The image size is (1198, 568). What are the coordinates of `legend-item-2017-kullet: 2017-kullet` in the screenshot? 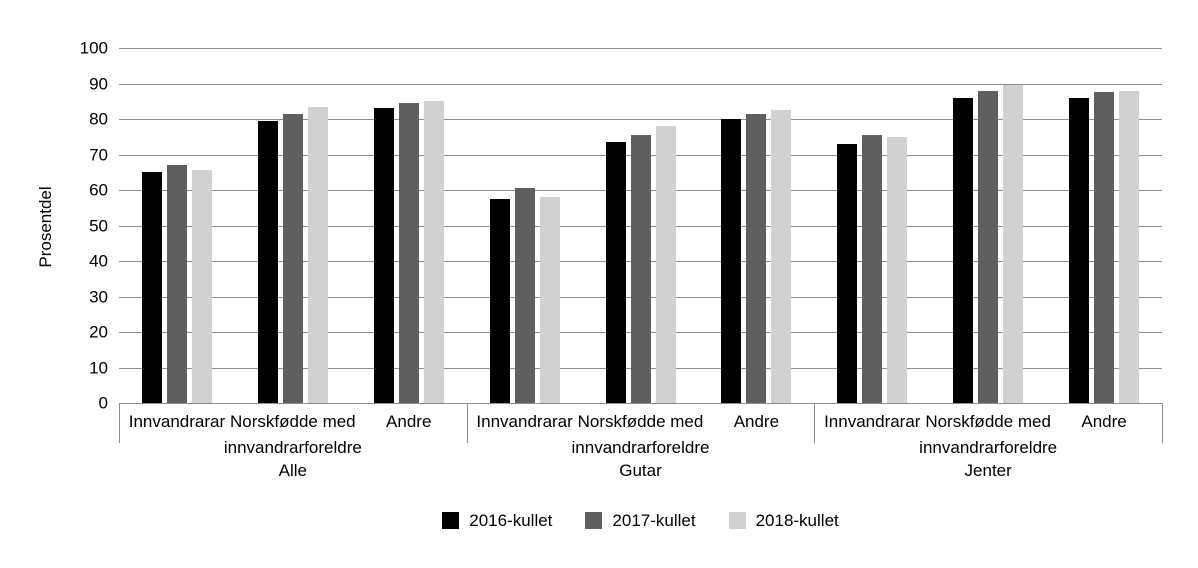 It's located at (640, 520).